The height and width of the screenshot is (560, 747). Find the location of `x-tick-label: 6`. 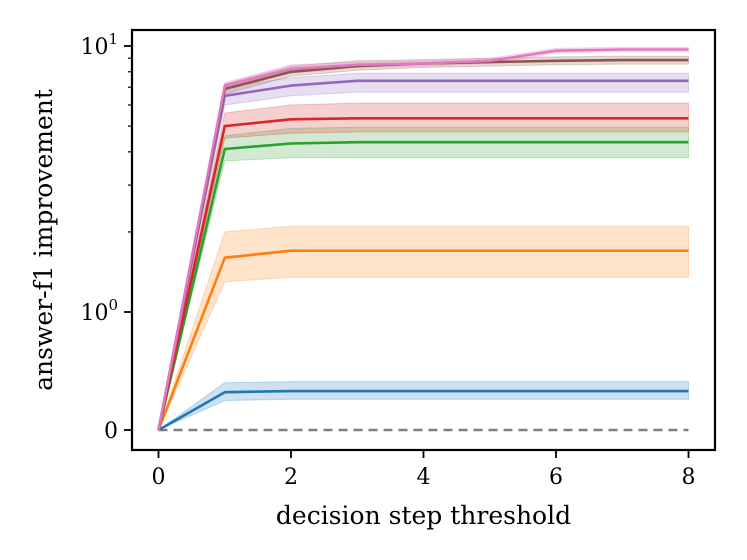

x-tick-label: 6 is located at coordinates (556, 477).